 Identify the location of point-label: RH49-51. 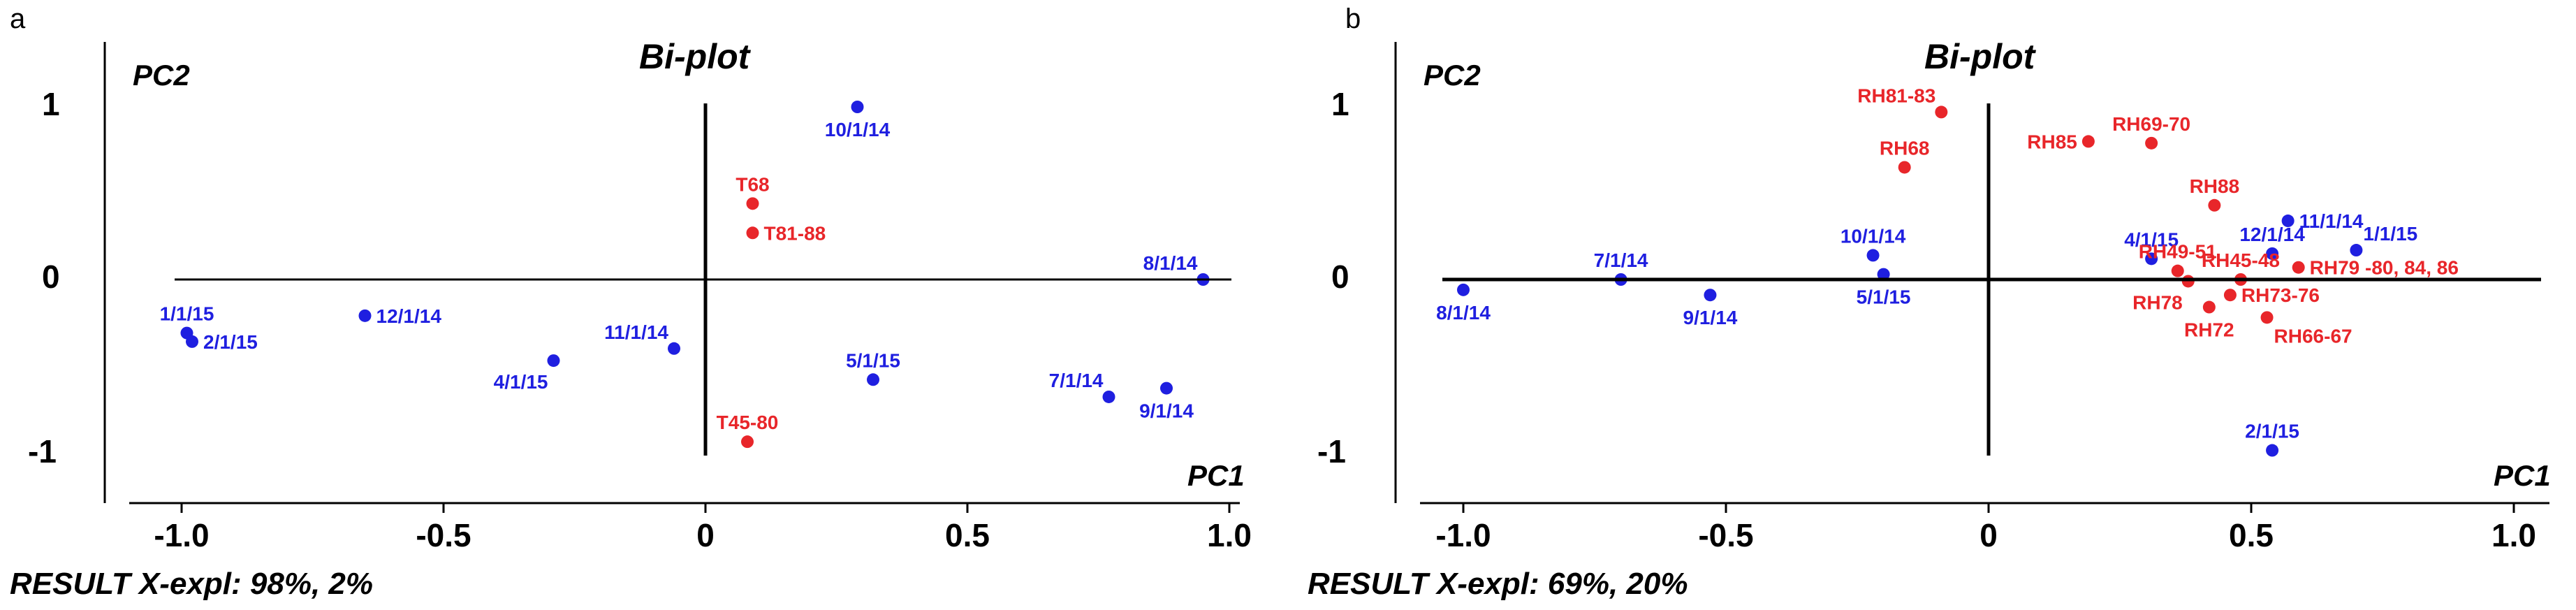
(2178, 252).